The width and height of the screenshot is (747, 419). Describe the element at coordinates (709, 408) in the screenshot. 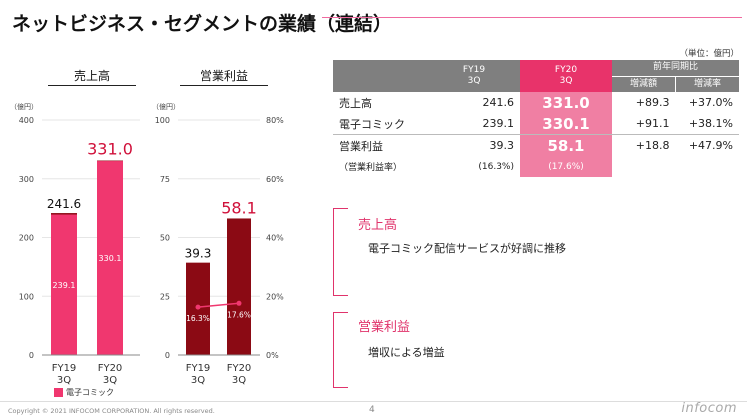

I see `company-logo: infocom` at that location.